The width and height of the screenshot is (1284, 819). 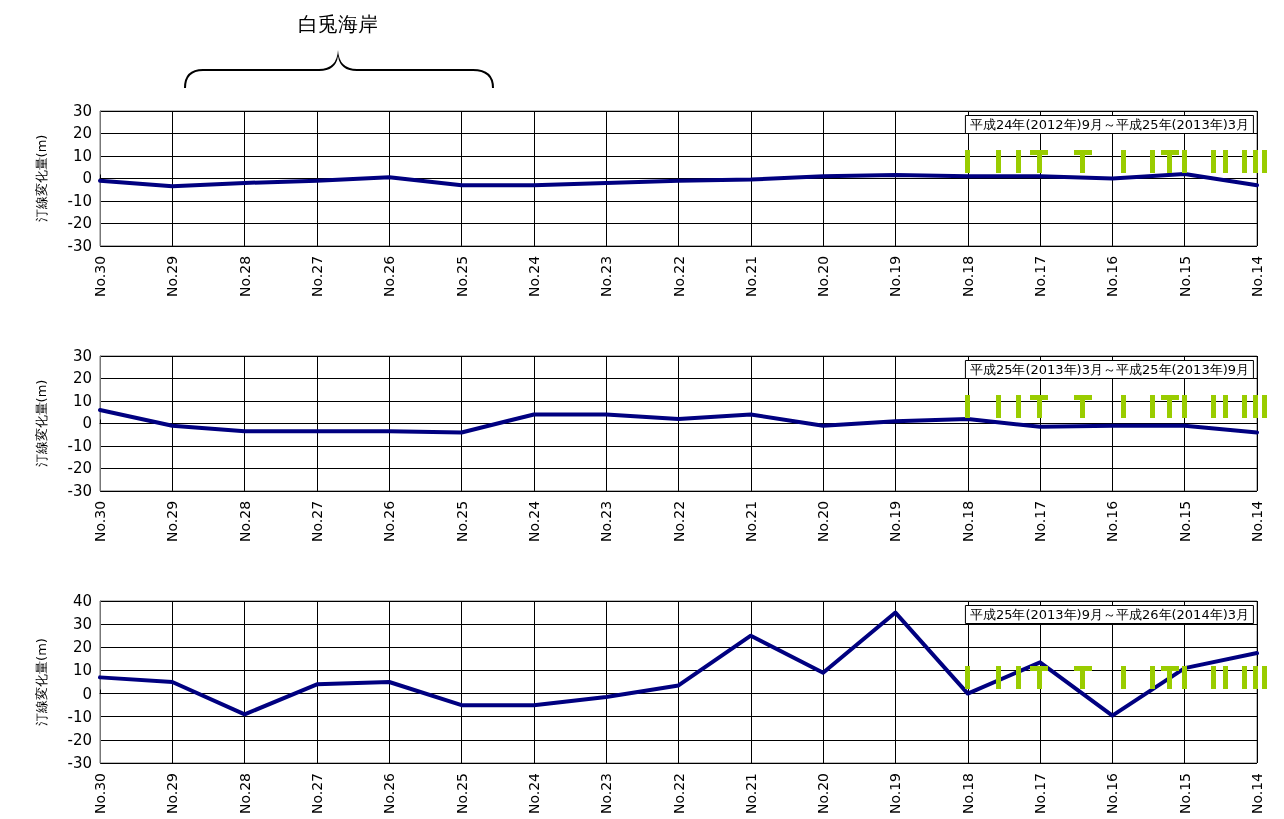 What do you see at coordinates (338, 24) in the screenshot?
I see `text: 白兎海岸` at bounding box center [338, 24].